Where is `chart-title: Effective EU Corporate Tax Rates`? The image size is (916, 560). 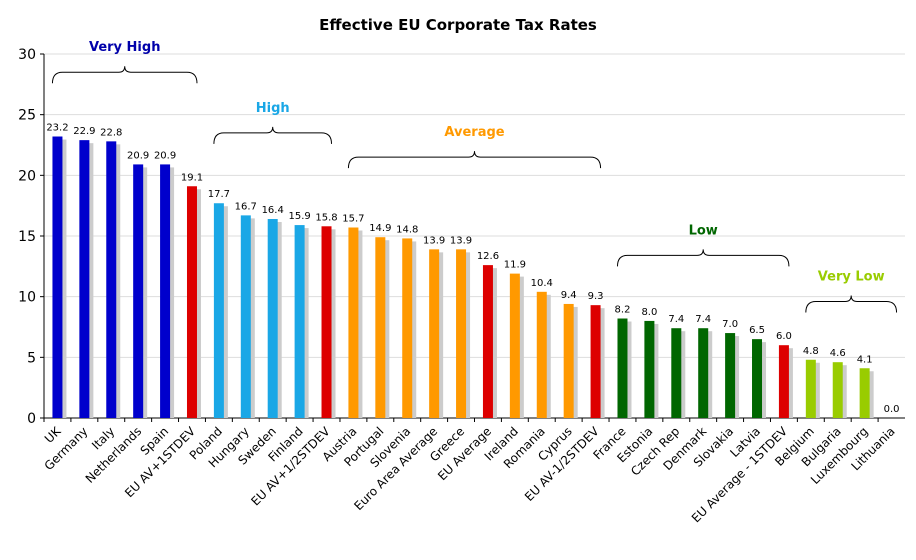
chart-title: Effective EU Corporate Tax Rates is located at coordinates (458, 25).